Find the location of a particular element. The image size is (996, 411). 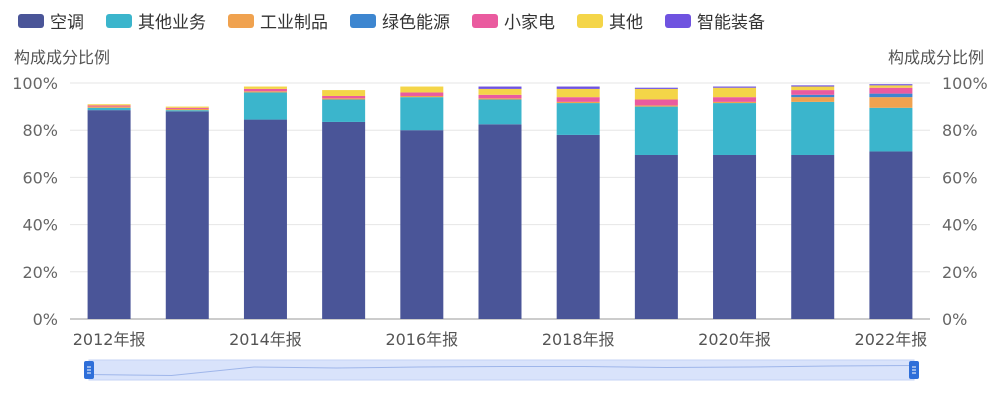

legend-label: 小家电 is located at coordinates (529, 23).